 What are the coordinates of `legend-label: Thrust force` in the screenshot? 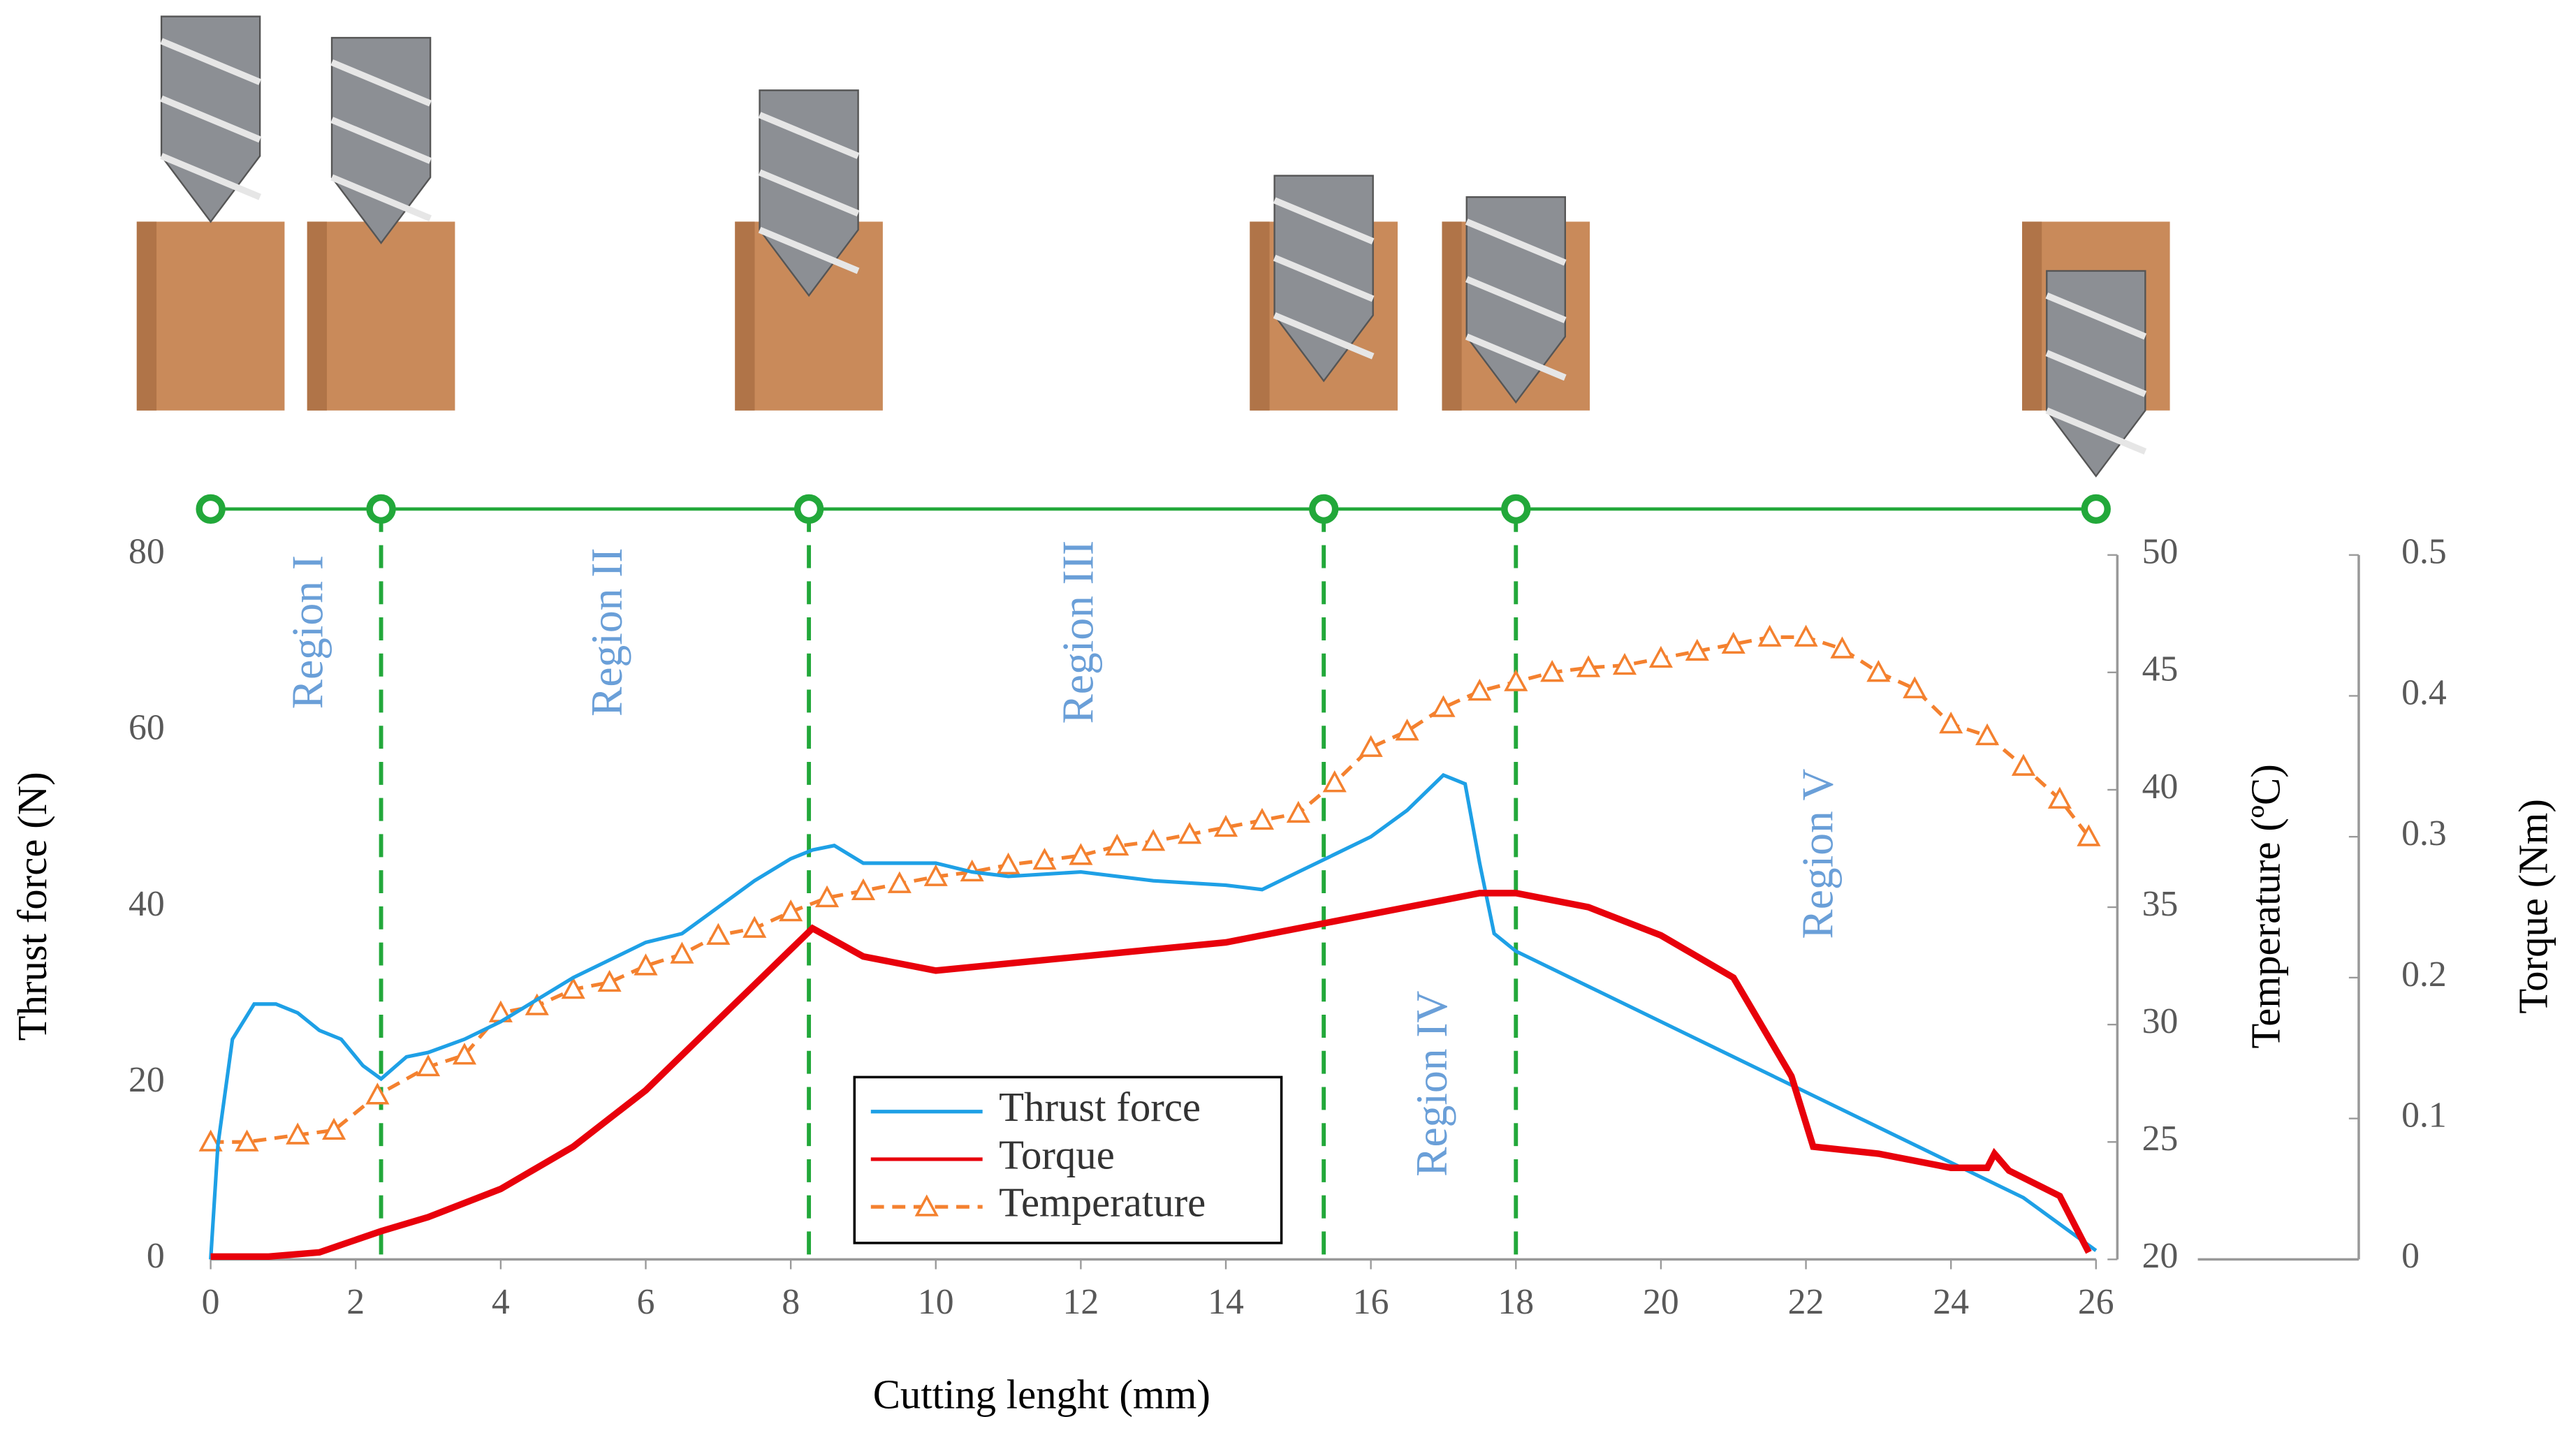 It's located at (1100, 1107).